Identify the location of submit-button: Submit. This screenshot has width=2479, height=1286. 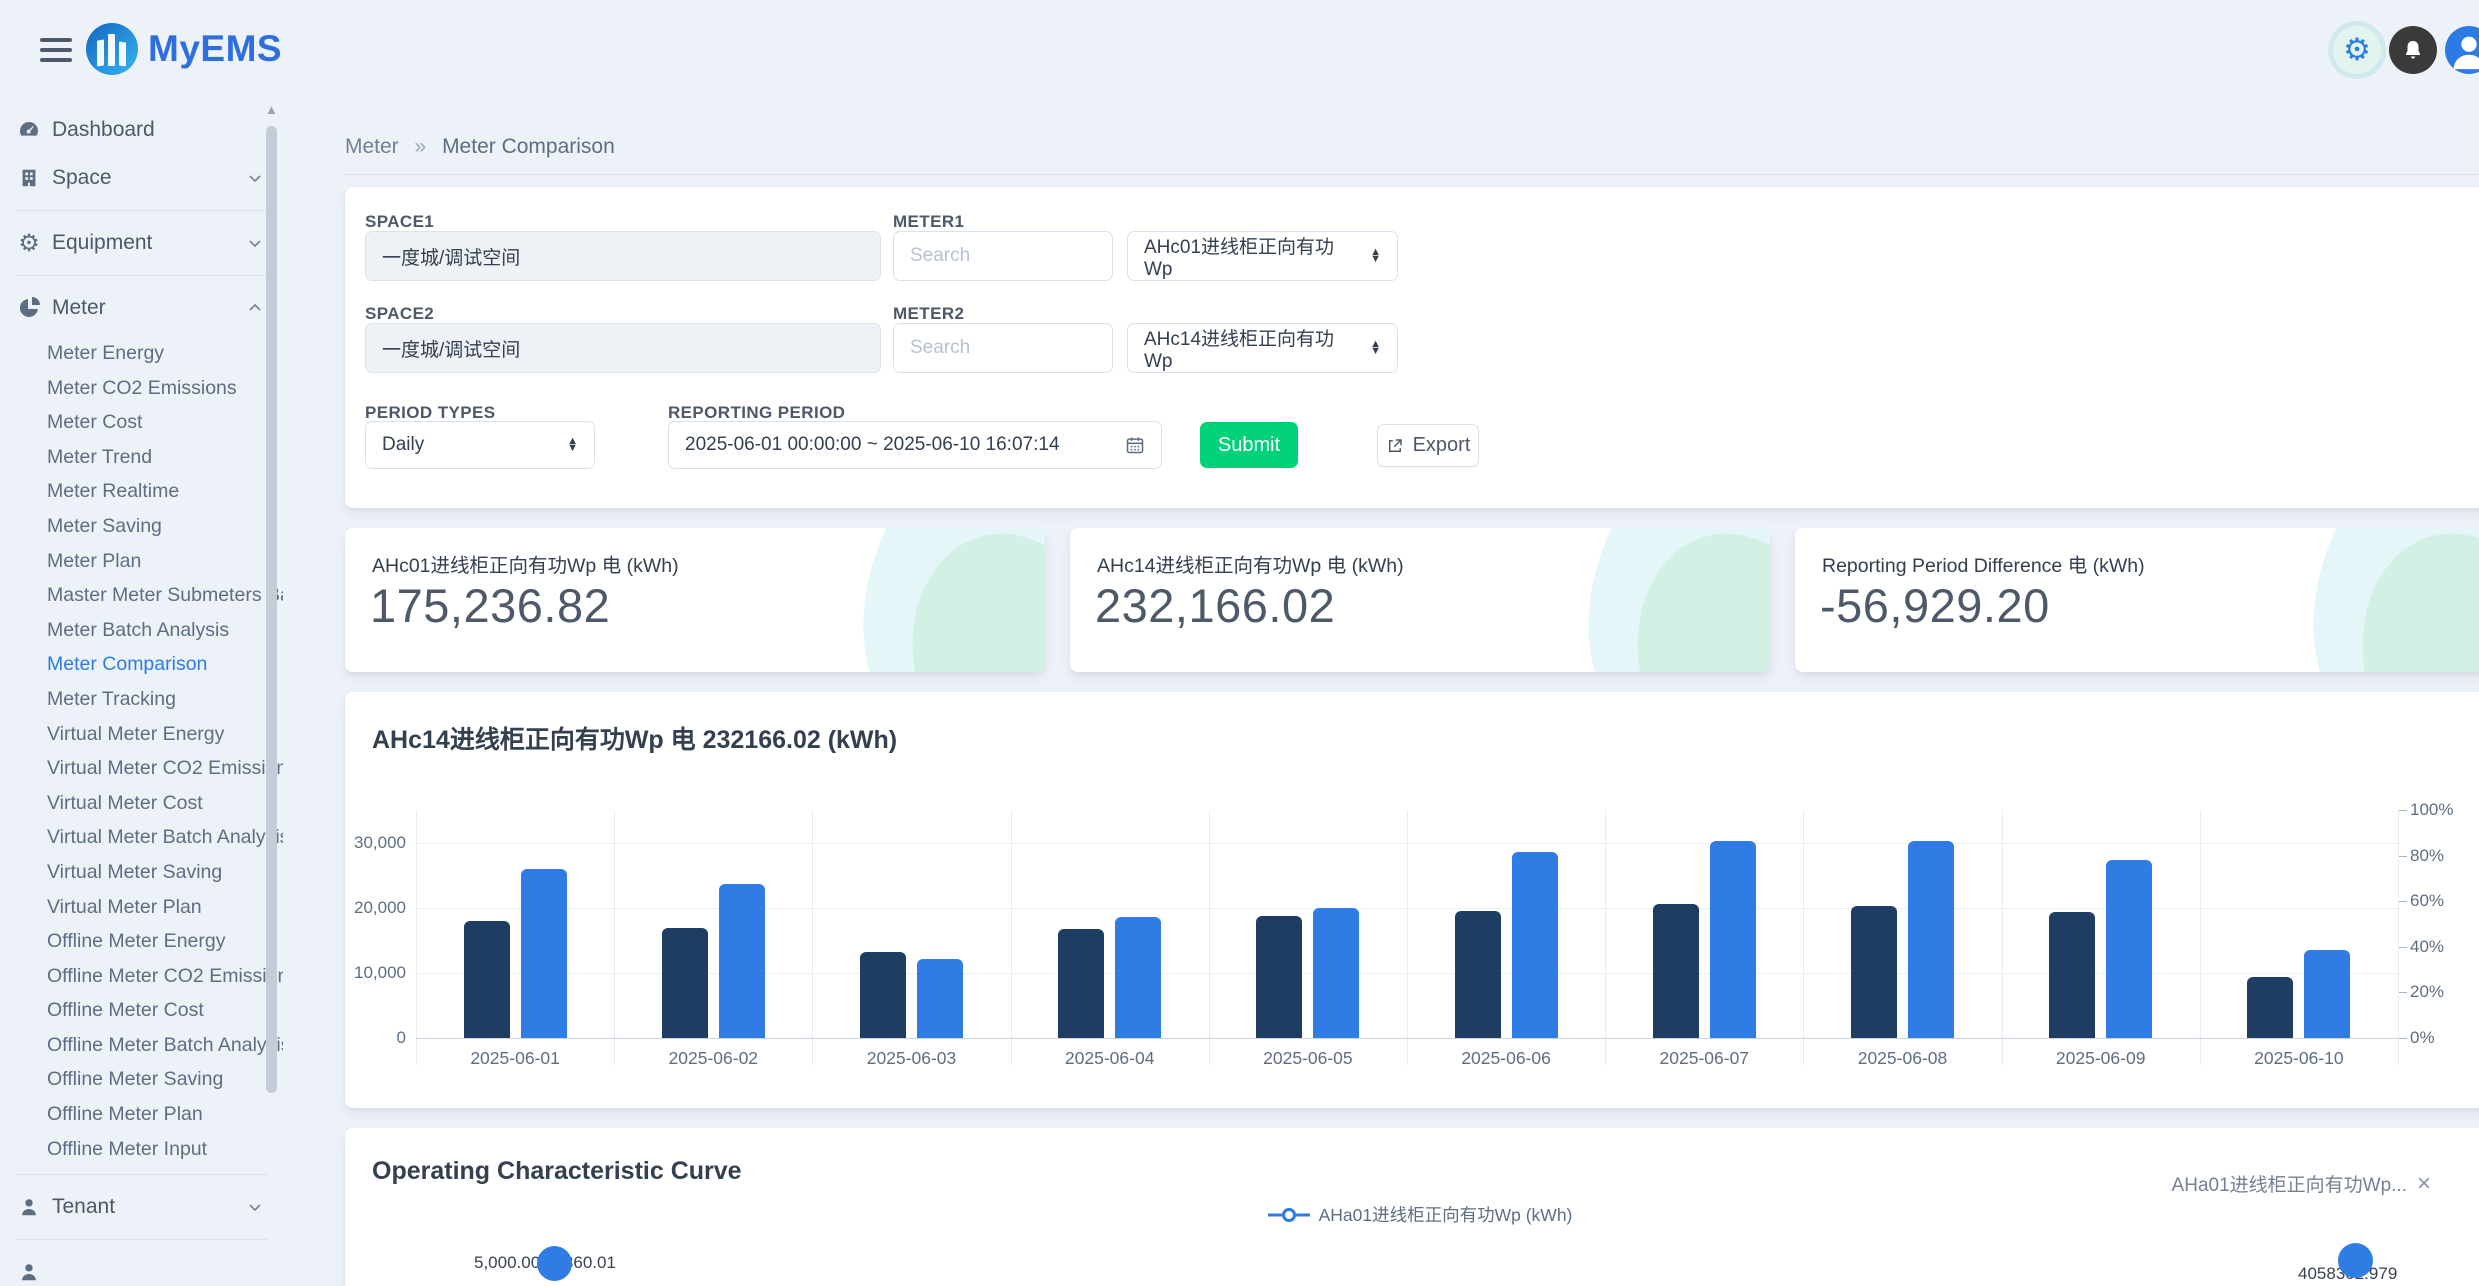
(1249, 445).